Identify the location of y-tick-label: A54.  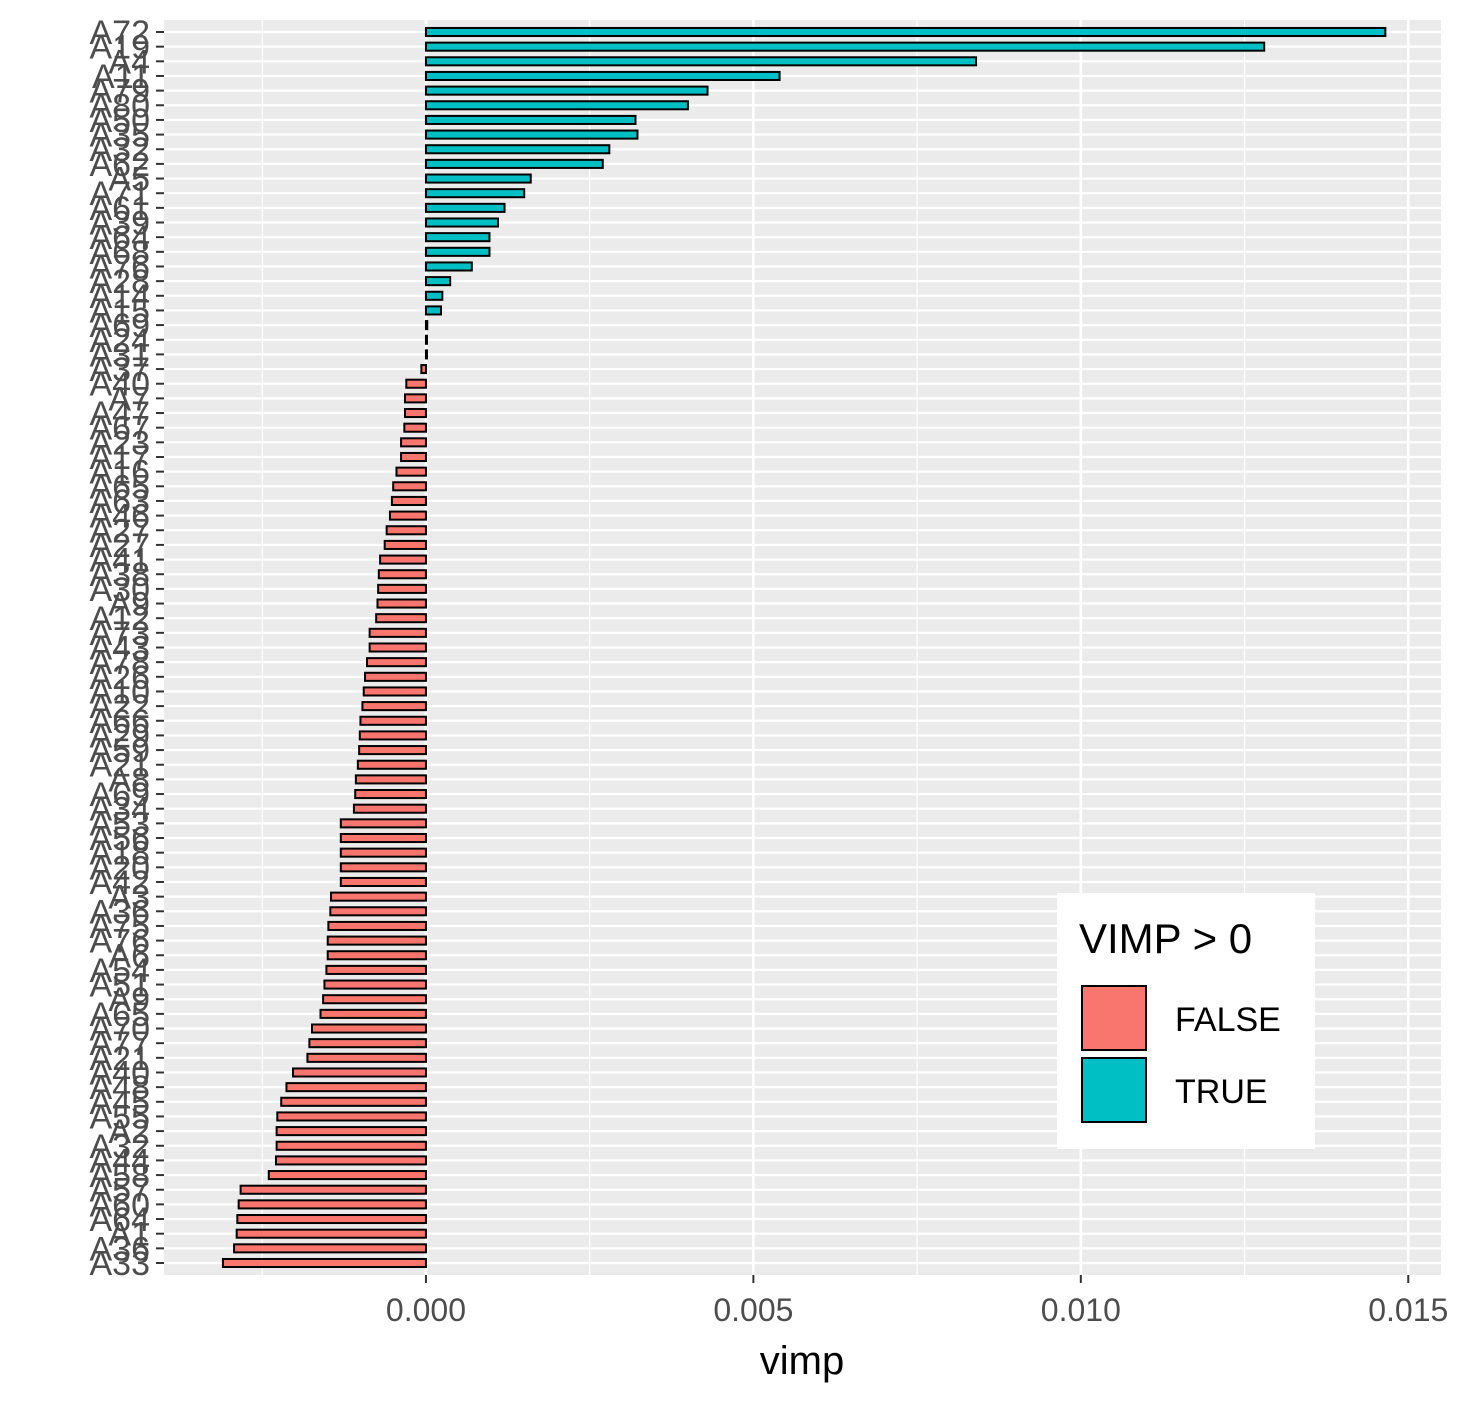
(120, 971).